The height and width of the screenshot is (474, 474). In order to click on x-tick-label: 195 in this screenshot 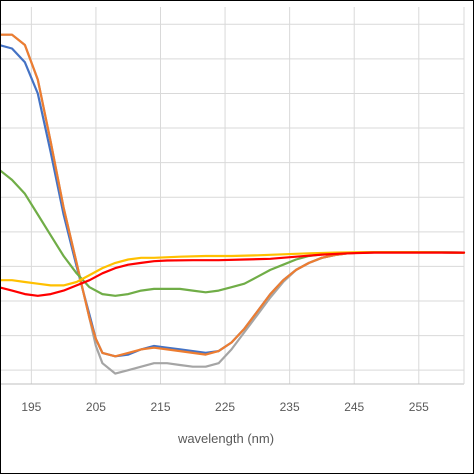, I will do `click(31, 407)`.